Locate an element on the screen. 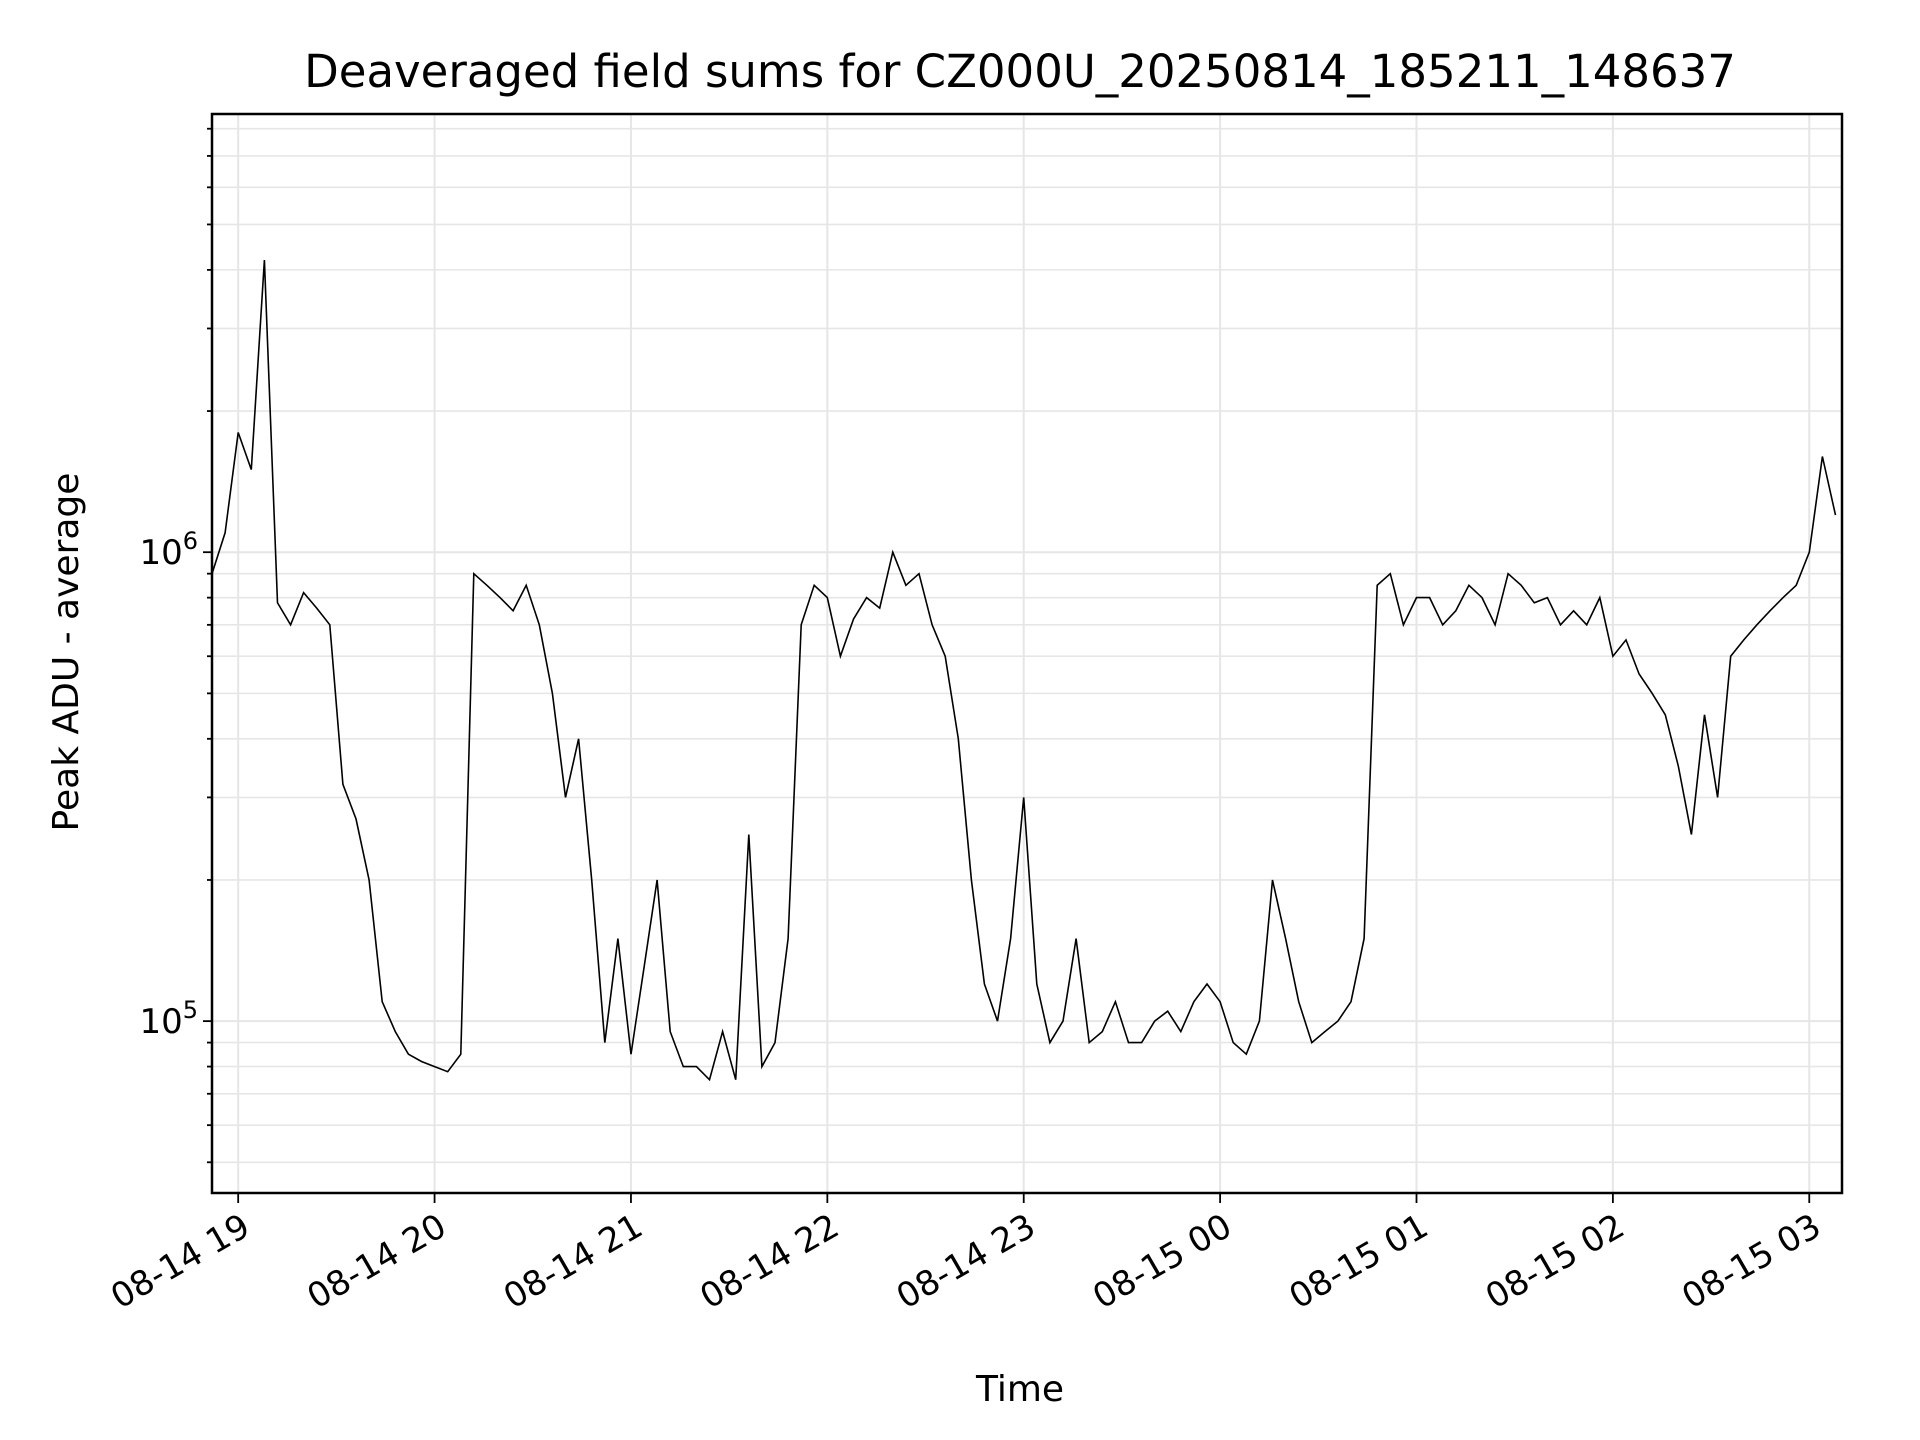  y-axis-label: Peak ADU - average is located at coordinates (66, 652).